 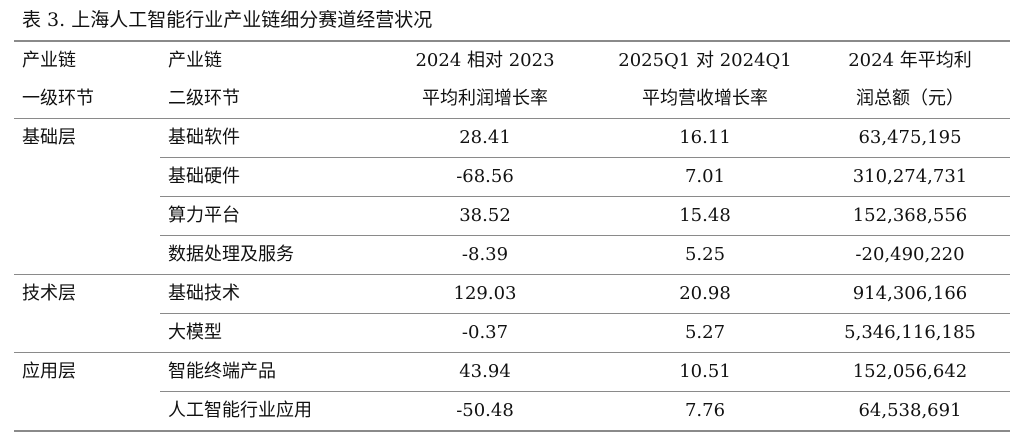 I want to click on header-cell: 平均利润增长率, so click(x=485, y=99).